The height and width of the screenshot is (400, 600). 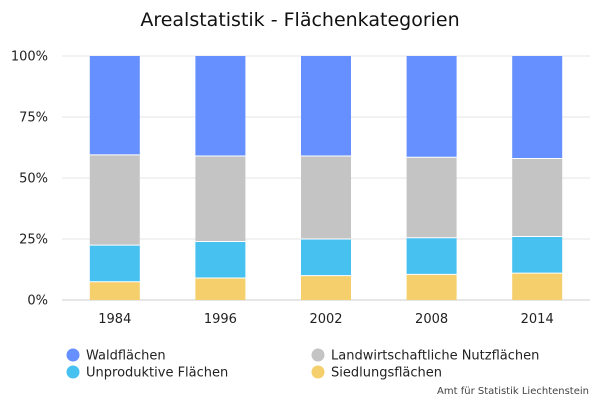 What do you see at coordinates (386, 373) in the screenshot?
I see `legend-label: Siedlungsflächen` at bounding box center [386, 373].